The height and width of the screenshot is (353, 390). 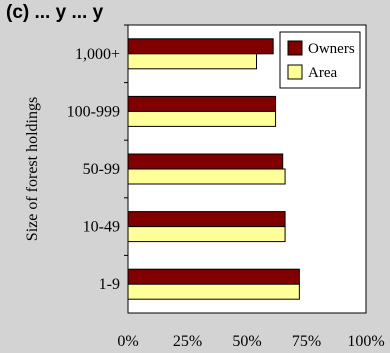 What do you see at coordinates (109, 284) in the screenshot?
I see `y-tick-label: 1-9` at bounding box center [109, 284].